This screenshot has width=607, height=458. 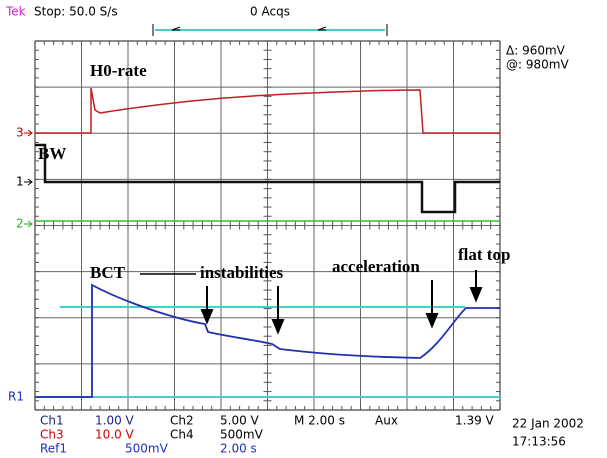 I want to click on ch2-arrow, so click(x=28, y=224).